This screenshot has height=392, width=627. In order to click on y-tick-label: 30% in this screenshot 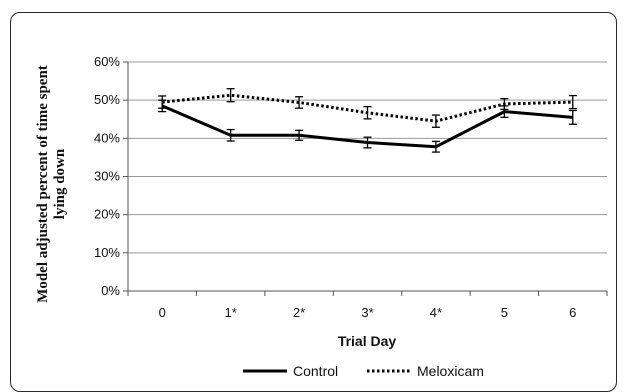, I will do `click(107, 176)`.